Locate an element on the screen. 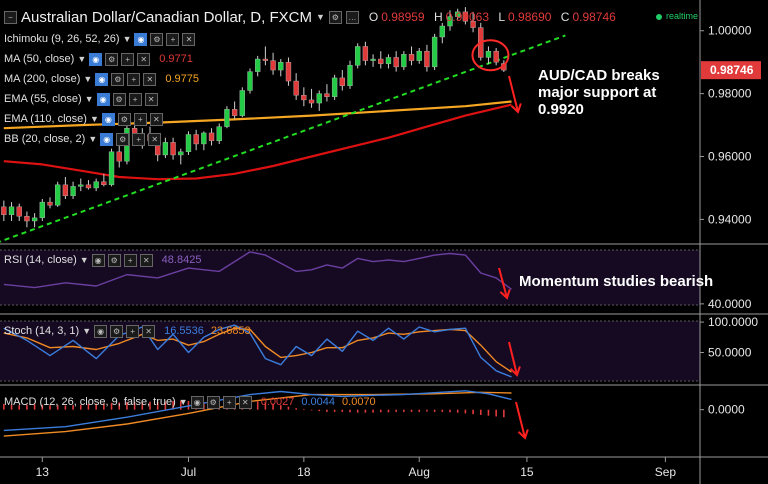 This screenshot has width=768, height=484. indicator-label: BB (20, close, 2) is located at coordinates (45, 139).